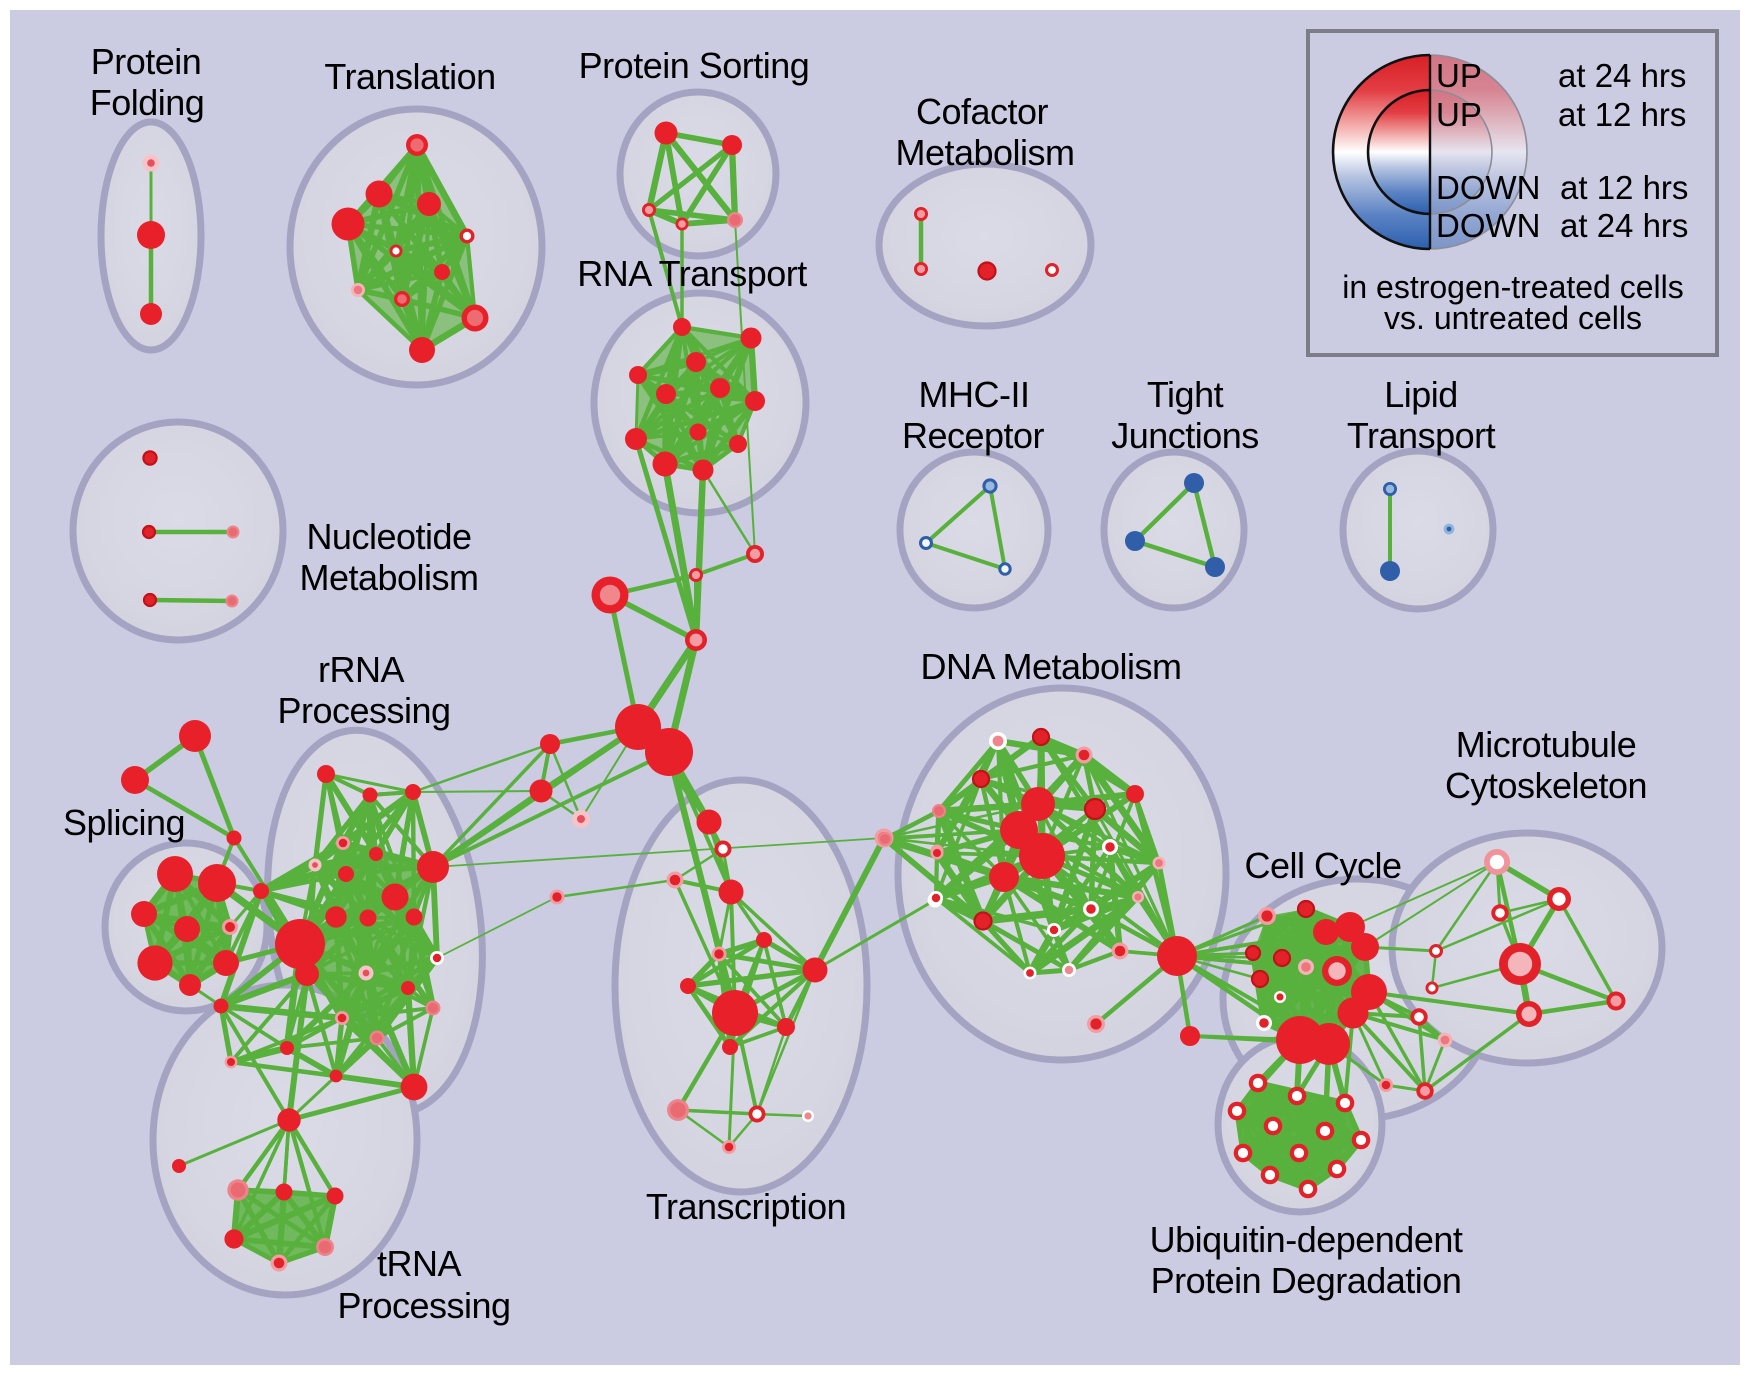 The height and width of the screenshot is (1376, 1750). Describe the element at coordinates (982, 111) in the screenshot. I see `svg-text: Cofactor` at that location.